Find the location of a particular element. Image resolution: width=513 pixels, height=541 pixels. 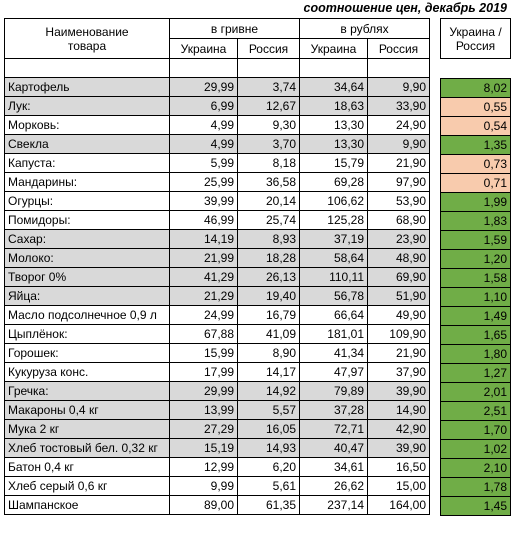

table-row: Картофель 29,99 3,74 34,64 9,90 is located at coordinates (217, 87).